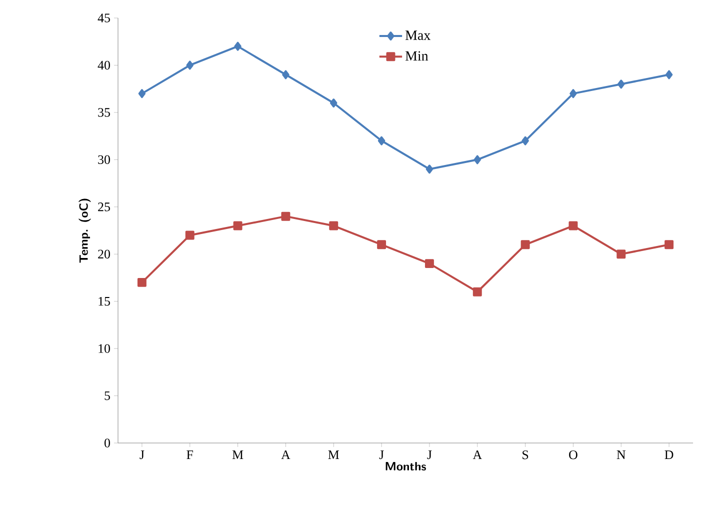 The width and height of the screenshot is (705, 510). Describe the element at coordinates (573, 455) in the screenshot. I see `x-tick-label: O` at that location.